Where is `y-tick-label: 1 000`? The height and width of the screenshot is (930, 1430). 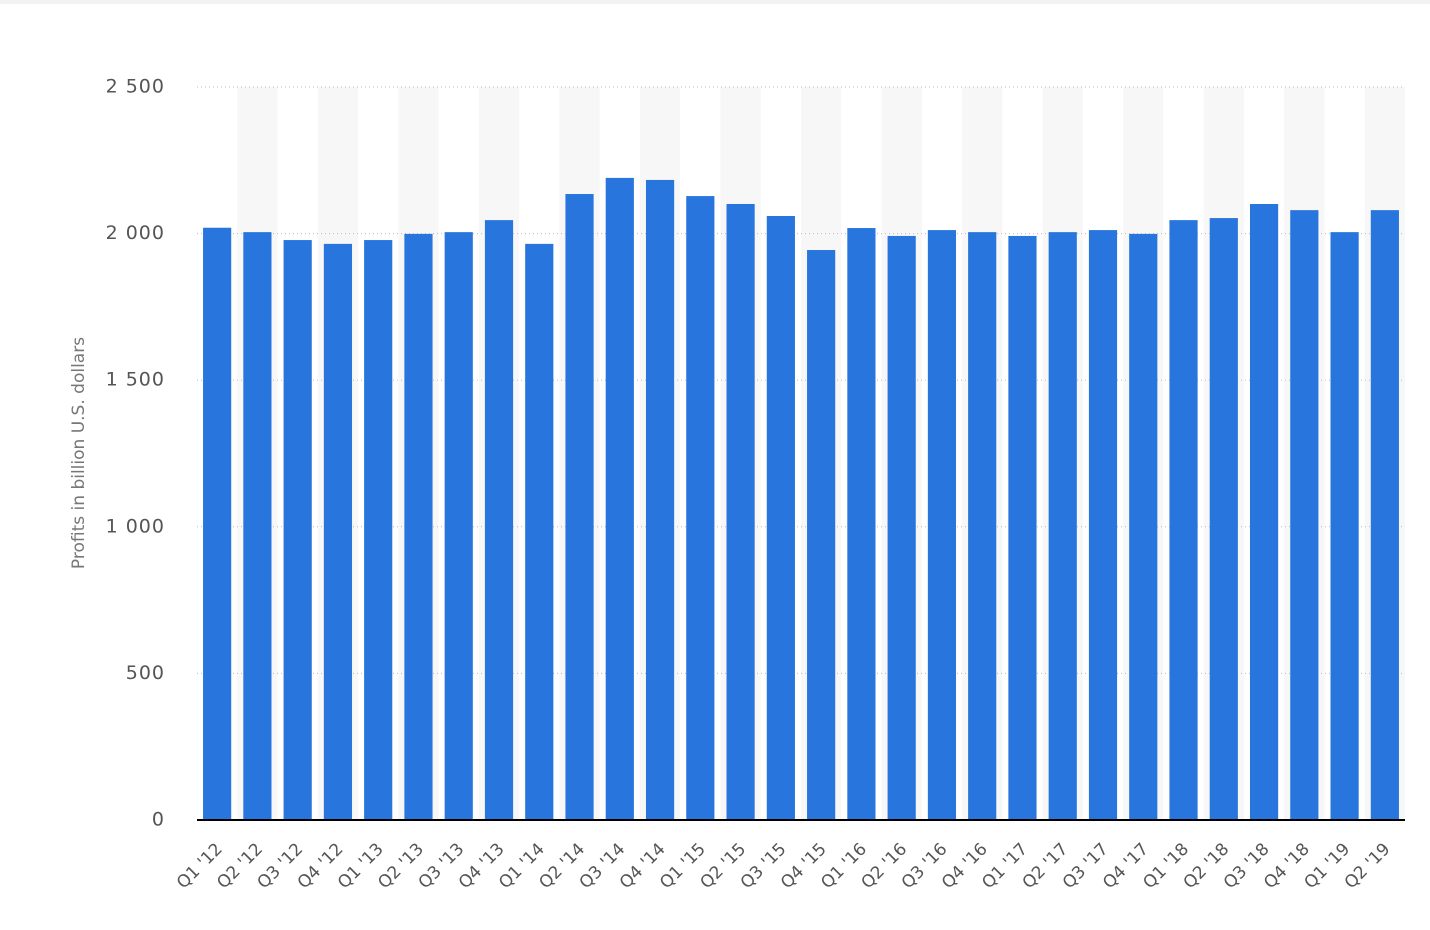 y-tick-label: 1 000 is located at coordinates (135, 526).